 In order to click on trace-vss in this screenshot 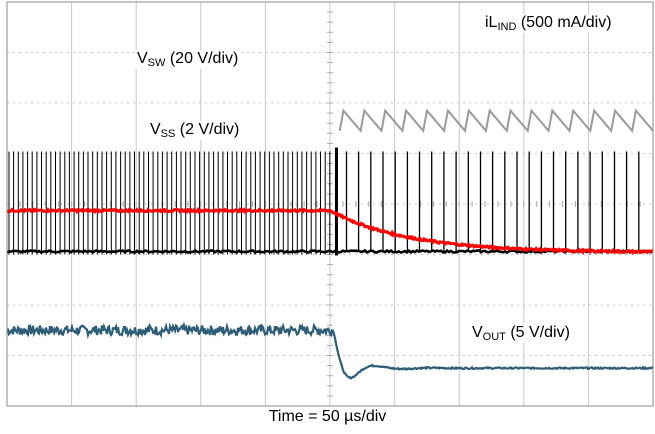, I will do `click(330, 231)`.